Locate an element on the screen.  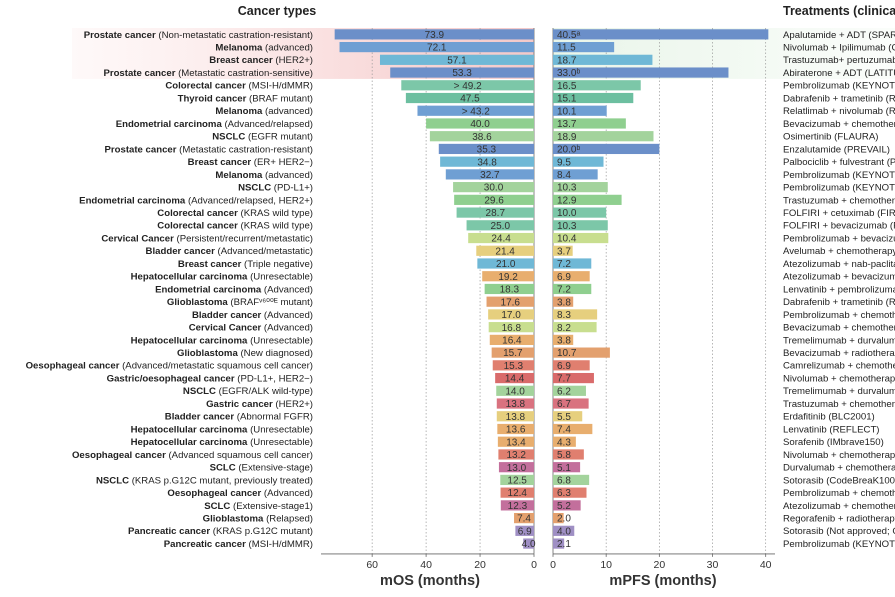
mos-value-label: 34.8 is located at coordinates (487, 162).